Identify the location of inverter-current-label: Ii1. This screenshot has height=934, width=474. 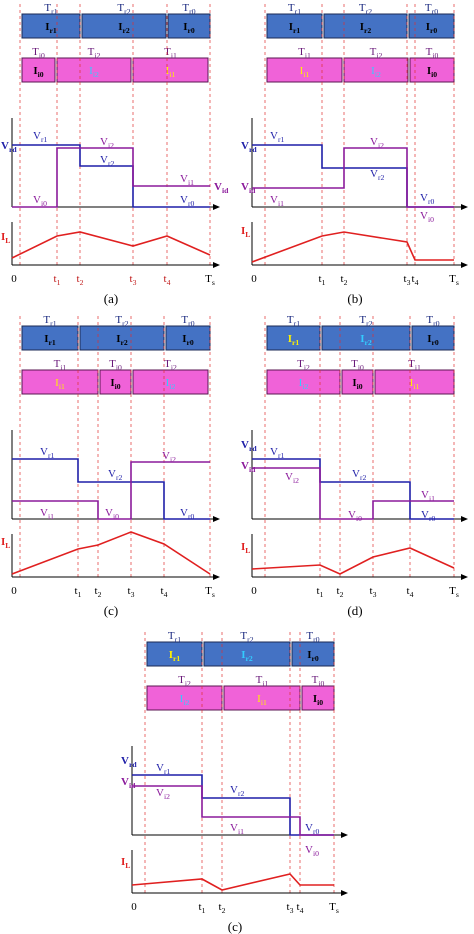
(60, 384).